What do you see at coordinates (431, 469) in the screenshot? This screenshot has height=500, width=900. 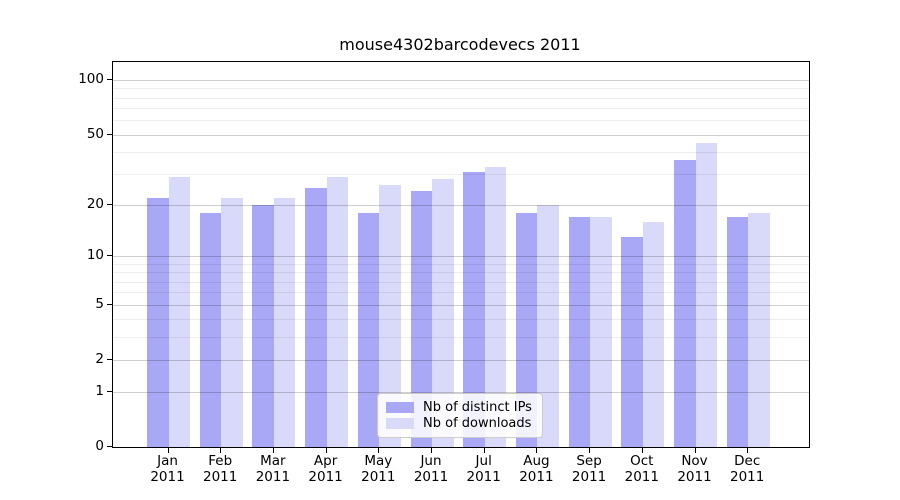 I see `x-tick-label-jun: Jun 2011` at bounding box center [431, 469].